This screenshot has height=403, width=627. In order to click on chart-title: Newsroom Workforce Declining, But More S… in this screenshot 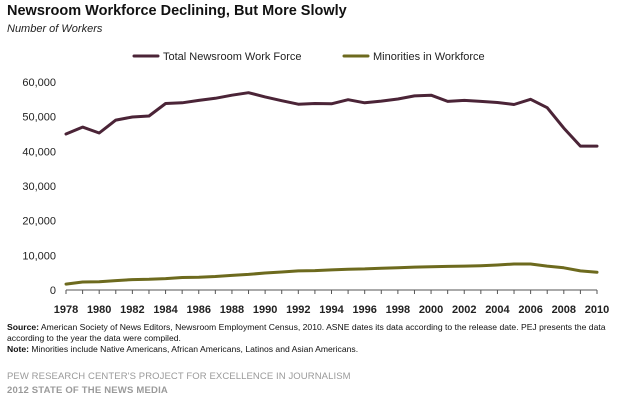, I will do `click(177, 11)`.